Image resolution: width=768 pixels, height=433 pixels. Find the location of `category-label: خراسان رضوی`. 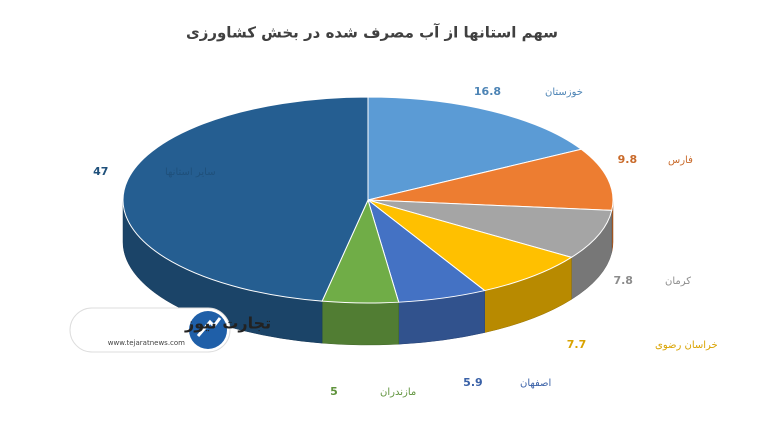

category-label: خراسان رضوی is located at coordinates (686, 345).